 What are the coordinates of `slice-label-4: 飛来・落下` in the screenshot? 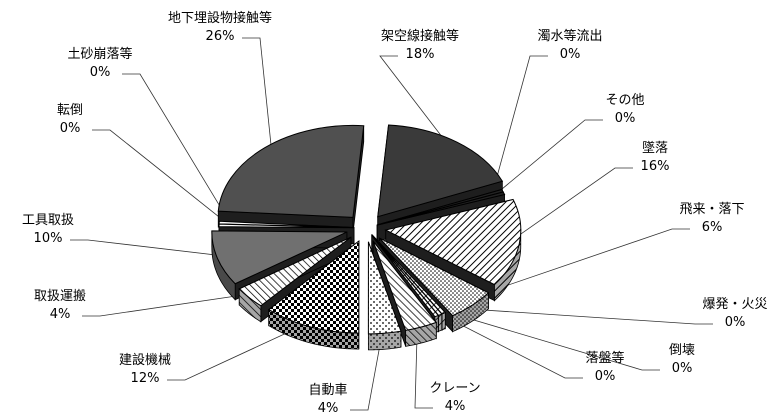 It's located at (711, 209).